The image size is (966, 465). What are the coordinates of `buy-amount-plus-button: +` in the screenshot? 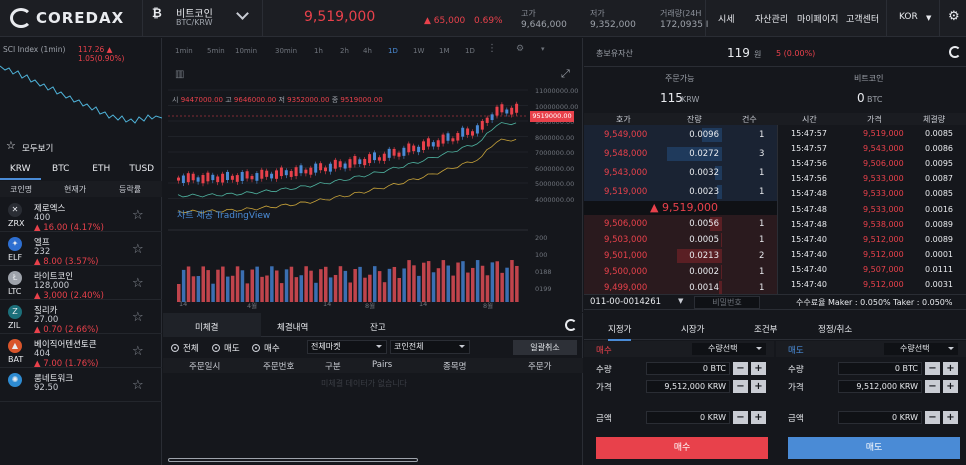 It's located at (758, 417).